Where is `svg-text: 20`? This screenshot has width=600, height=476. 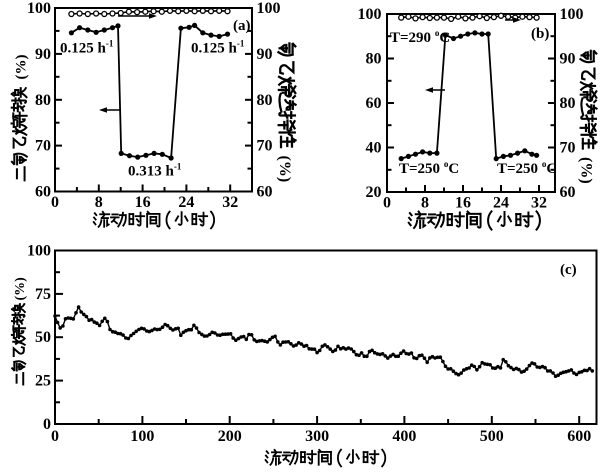
svg-text: 20 is located at coordinates (374, 192).